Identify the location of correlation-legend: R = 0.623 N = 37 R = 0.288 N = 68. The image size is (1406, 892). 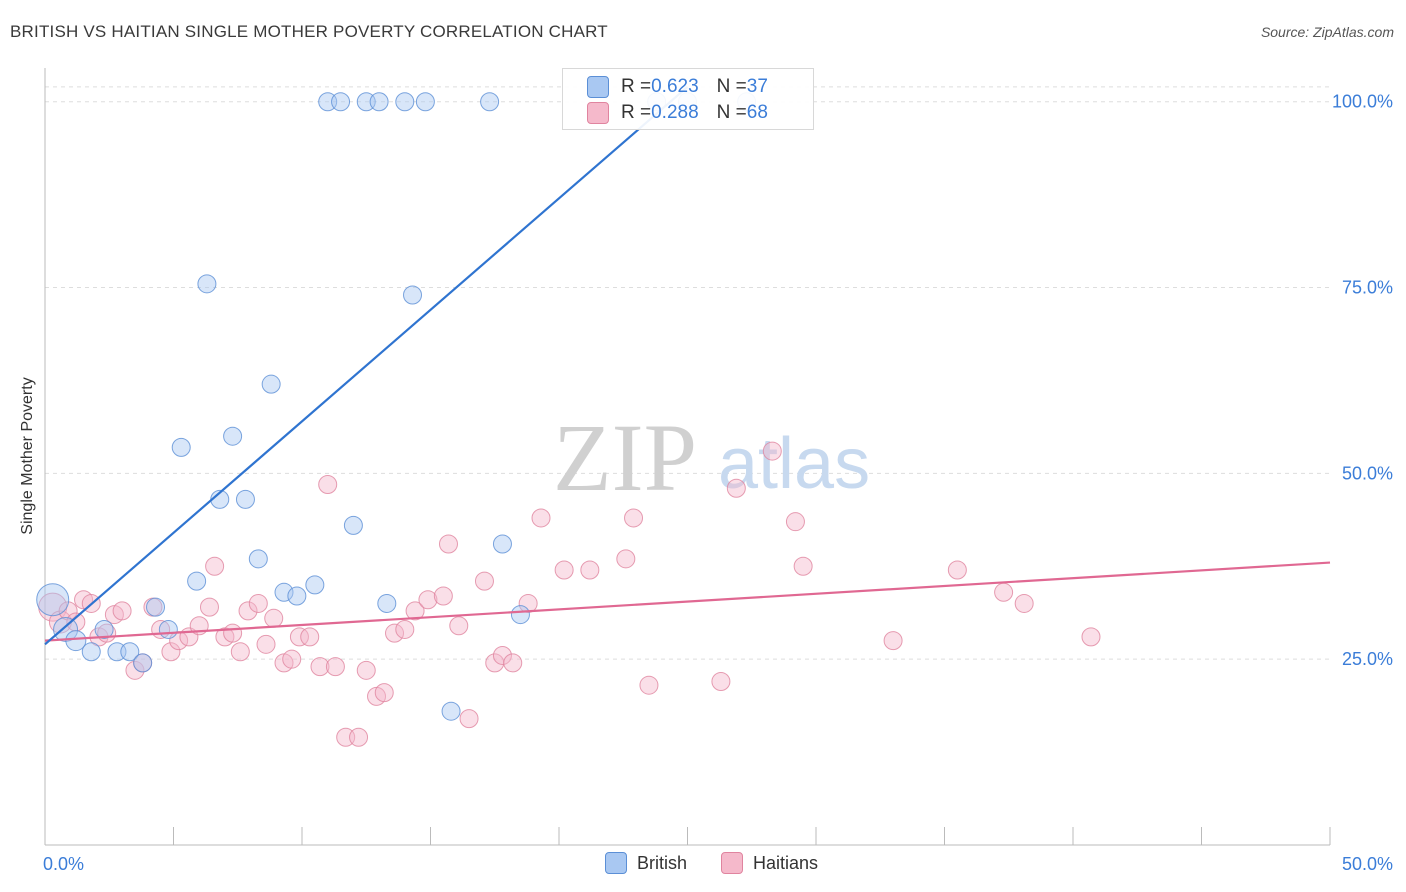
(688, 99).